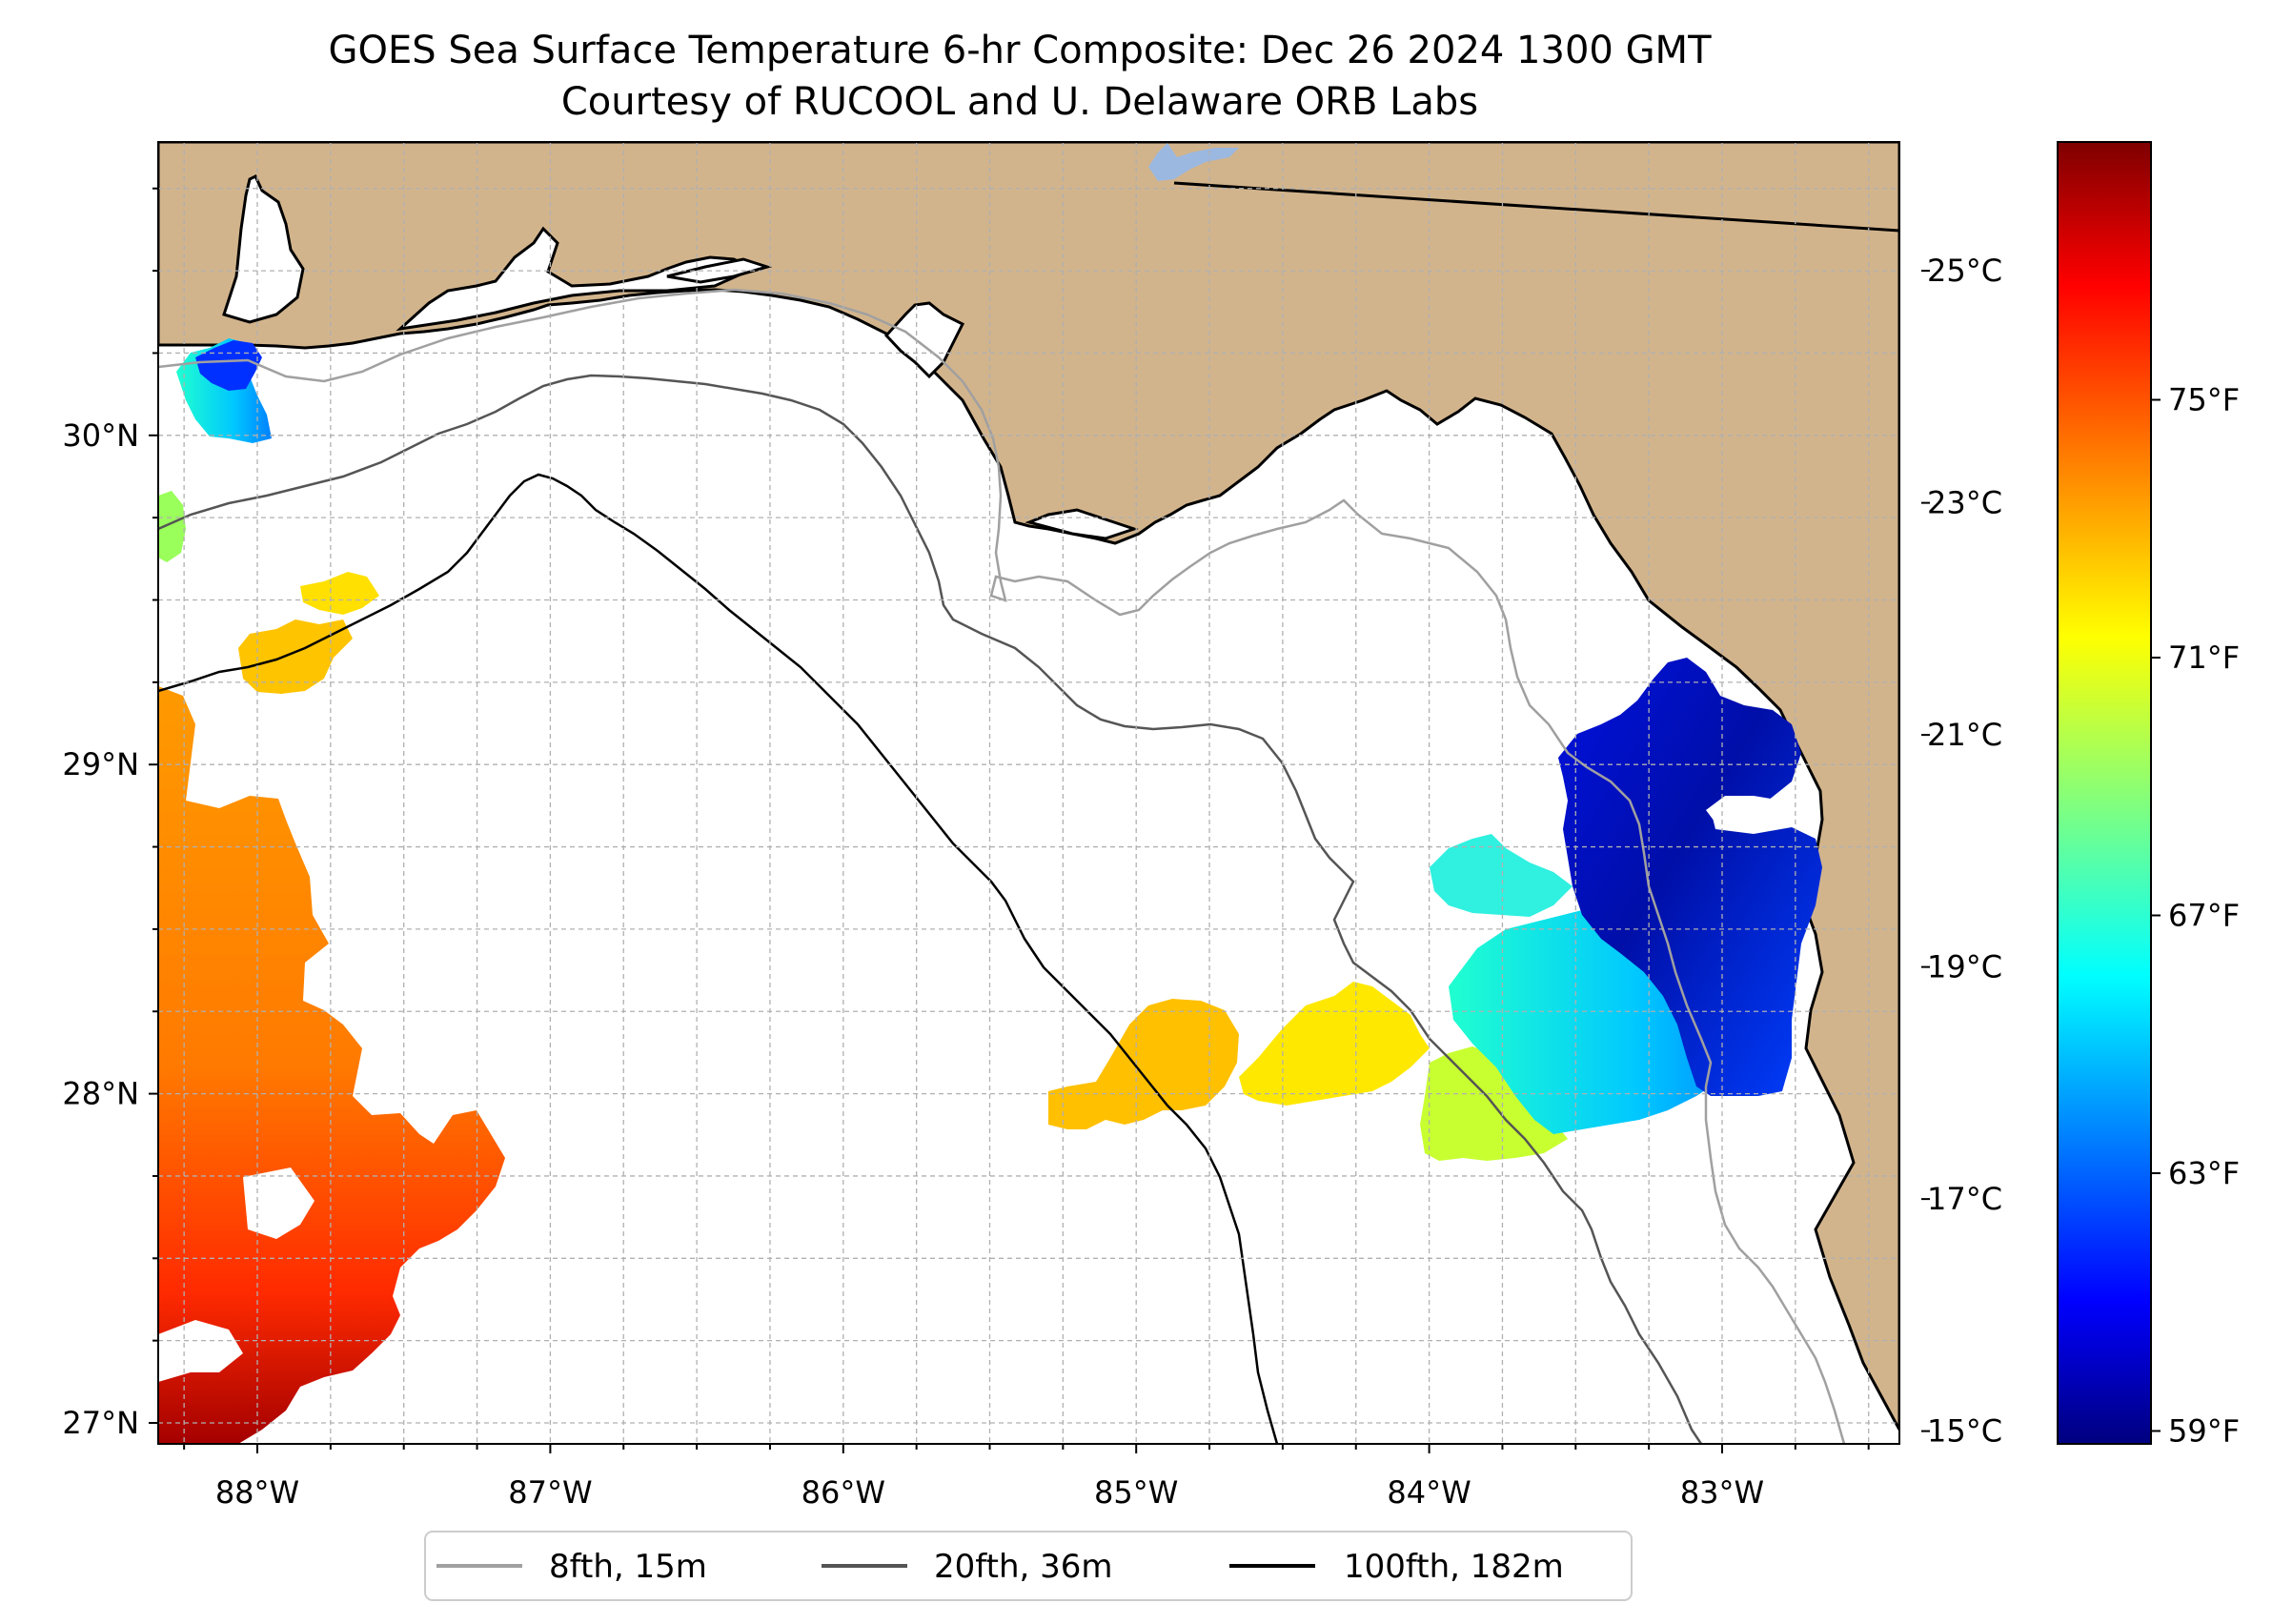  Describe the element at coordinates (1965, 967) in the screenshot. I see `celsius-tick-label: 19°C` at that location.